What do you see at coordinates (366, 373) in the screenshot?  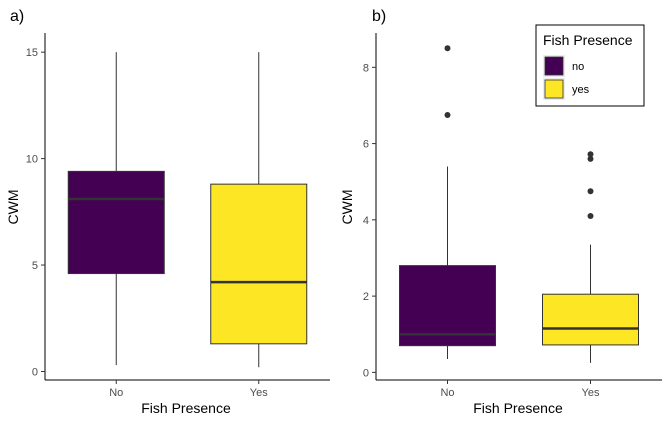 I see `panel-b-y-tick-label: 0` at bounding box center [366, 373].